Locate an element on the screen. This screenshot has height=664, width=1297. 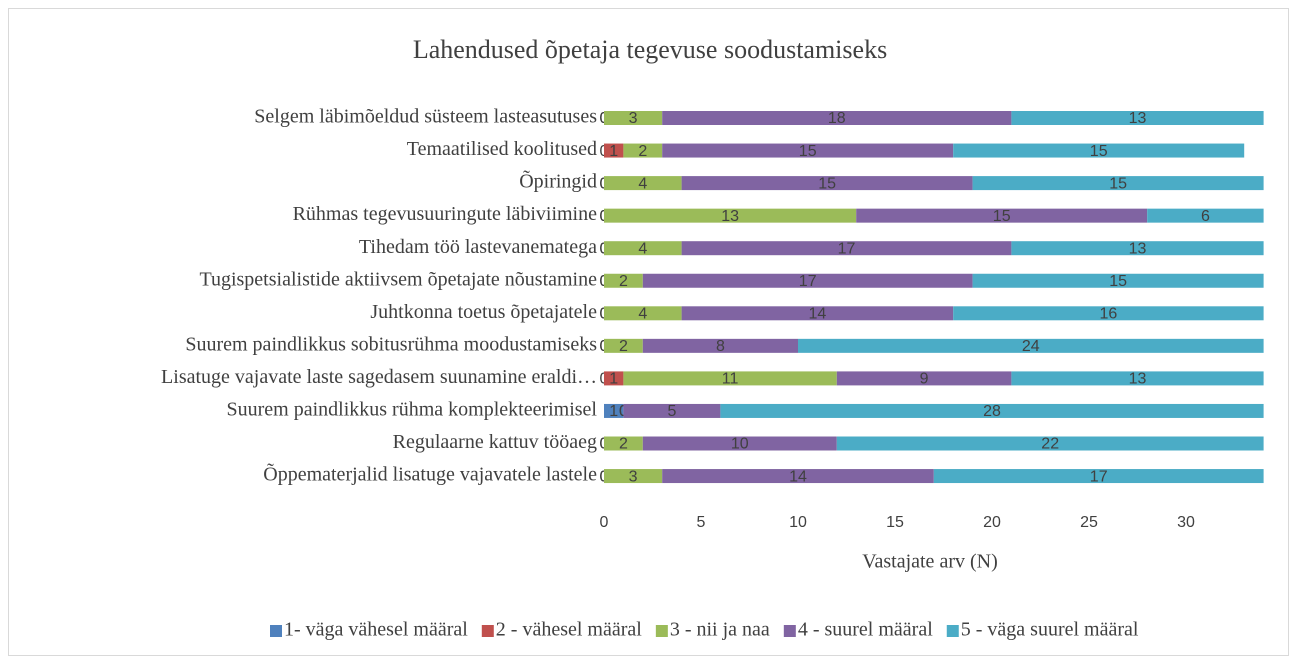
data-label: 6 is located at coordinates (1205, 216).